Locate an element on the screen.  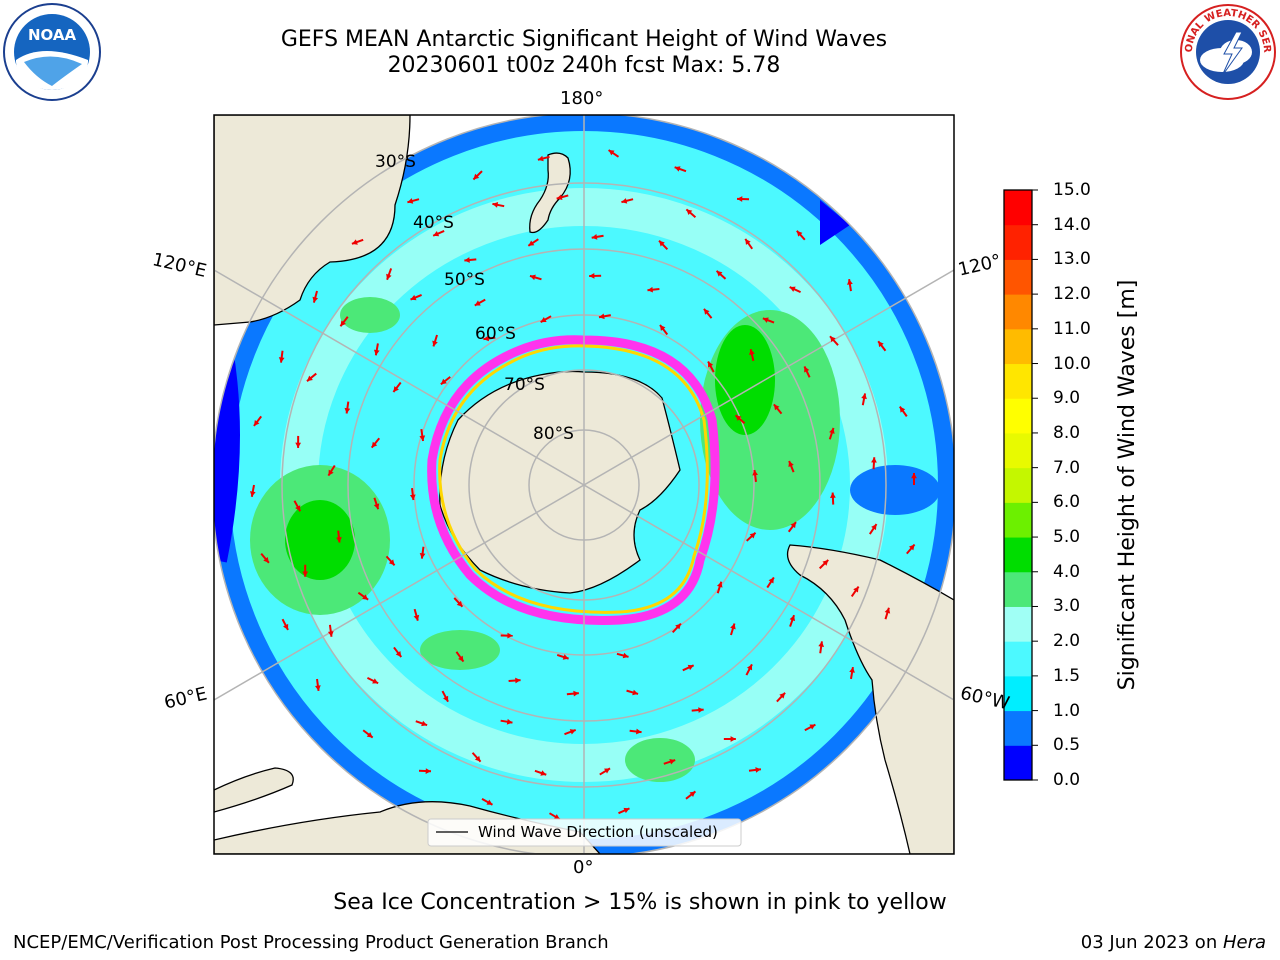
footer-machine: Hera is located at coordinates (1244, 942).